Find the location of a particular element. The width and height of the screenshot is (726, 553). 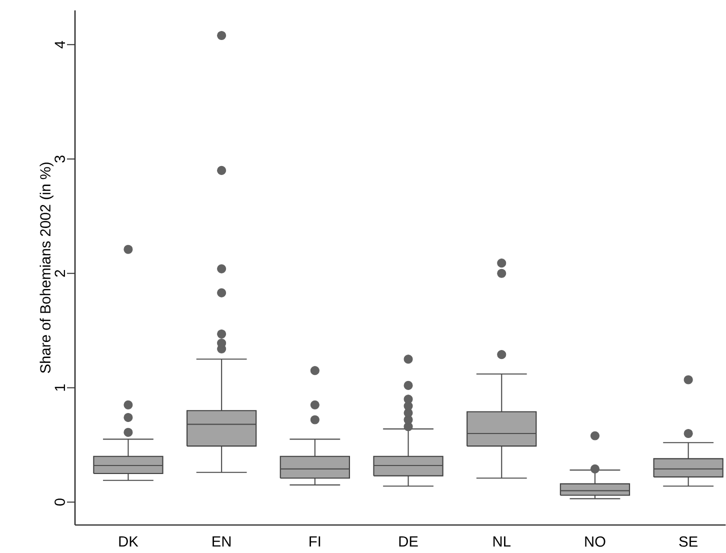

x-tick-label: NL is located at coordinates (502, 541).